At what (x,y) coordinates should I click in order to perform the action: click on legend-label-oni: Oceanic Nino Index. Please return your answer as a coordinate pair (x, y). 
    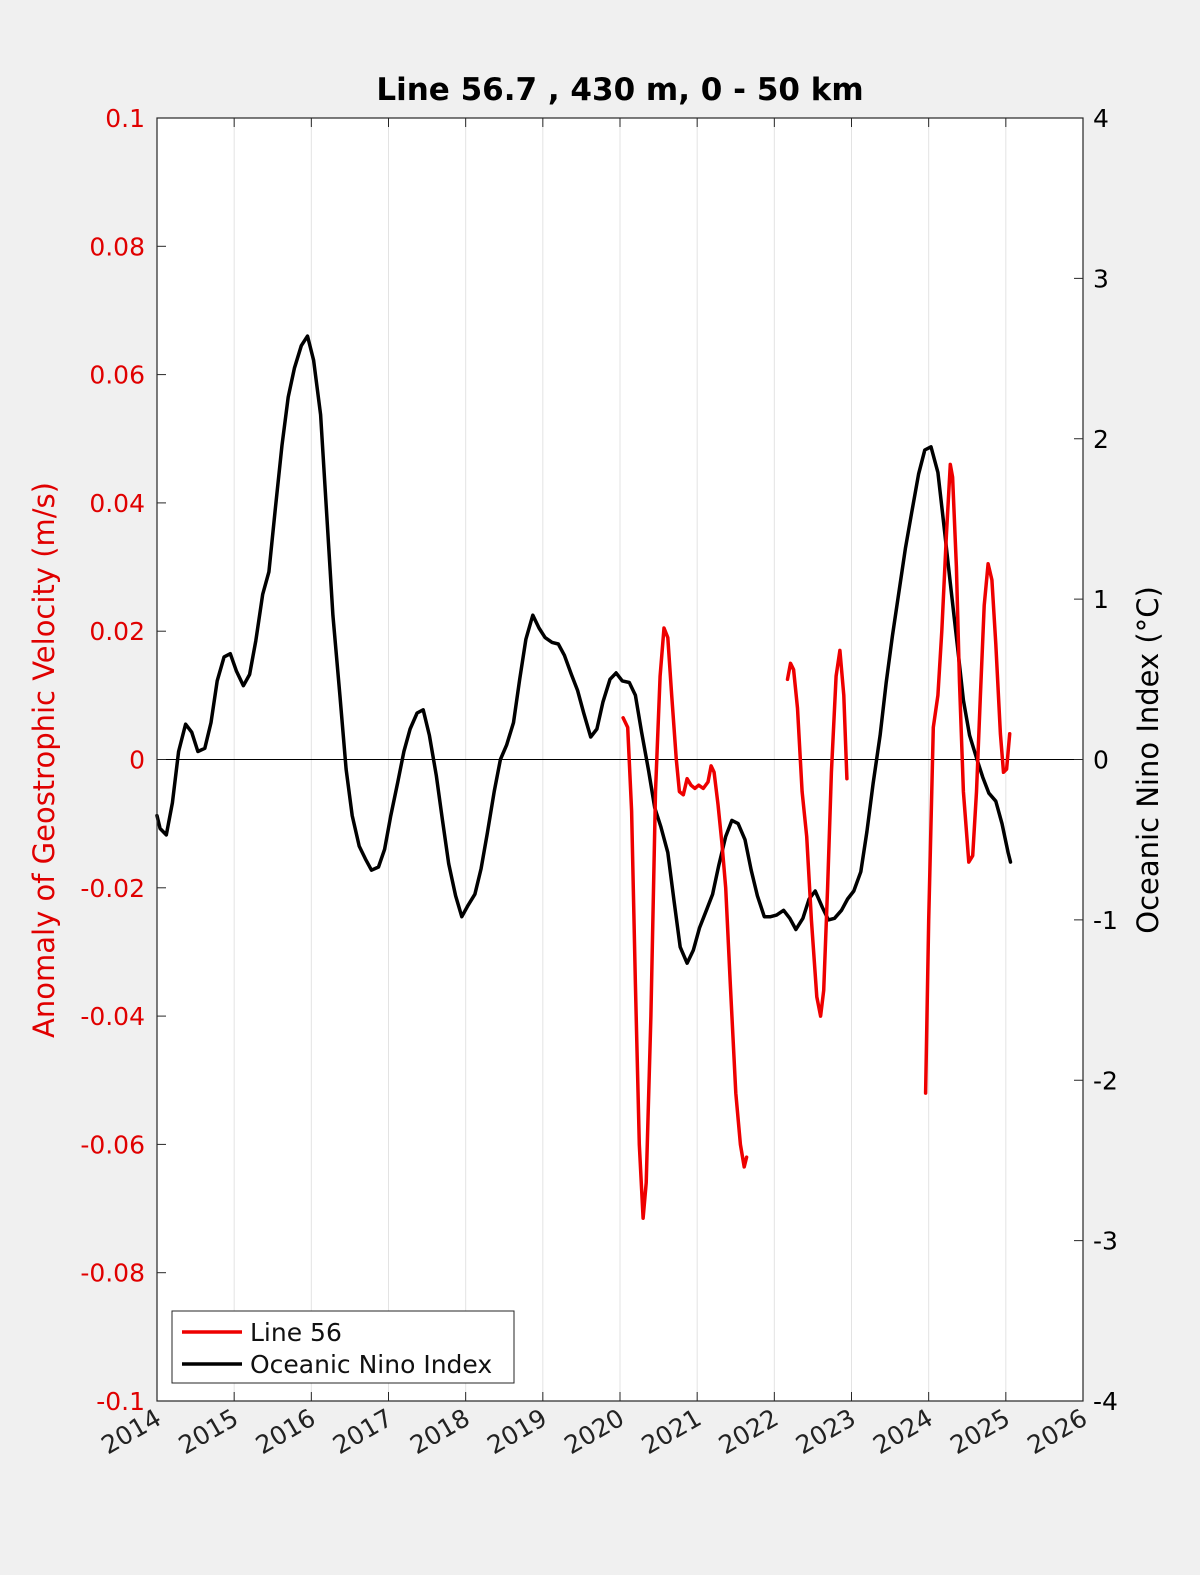
    Looking at the image, I should click on (371, 1364).